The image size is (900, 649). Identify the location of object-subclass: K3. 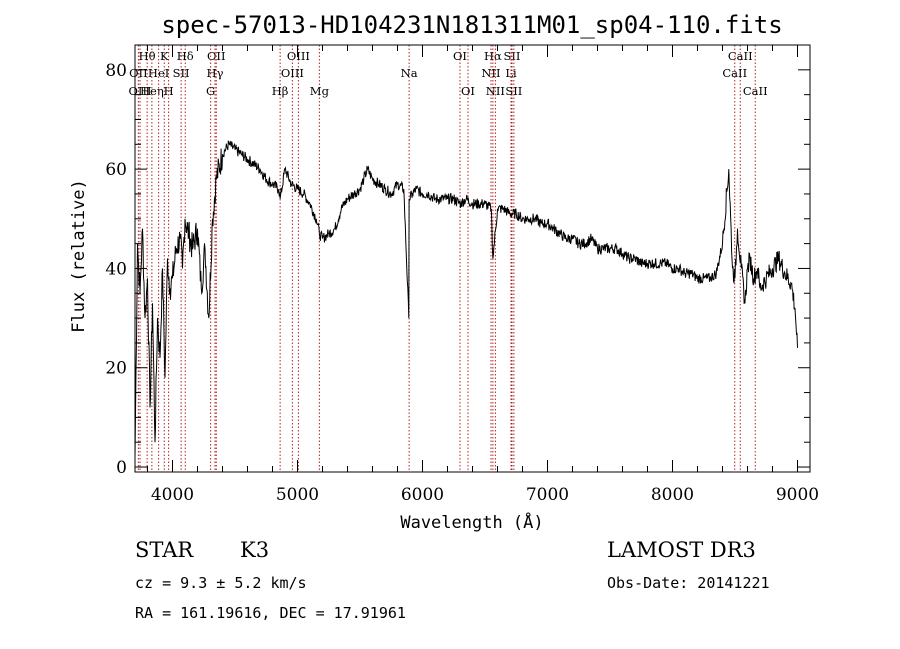
(255, 550).